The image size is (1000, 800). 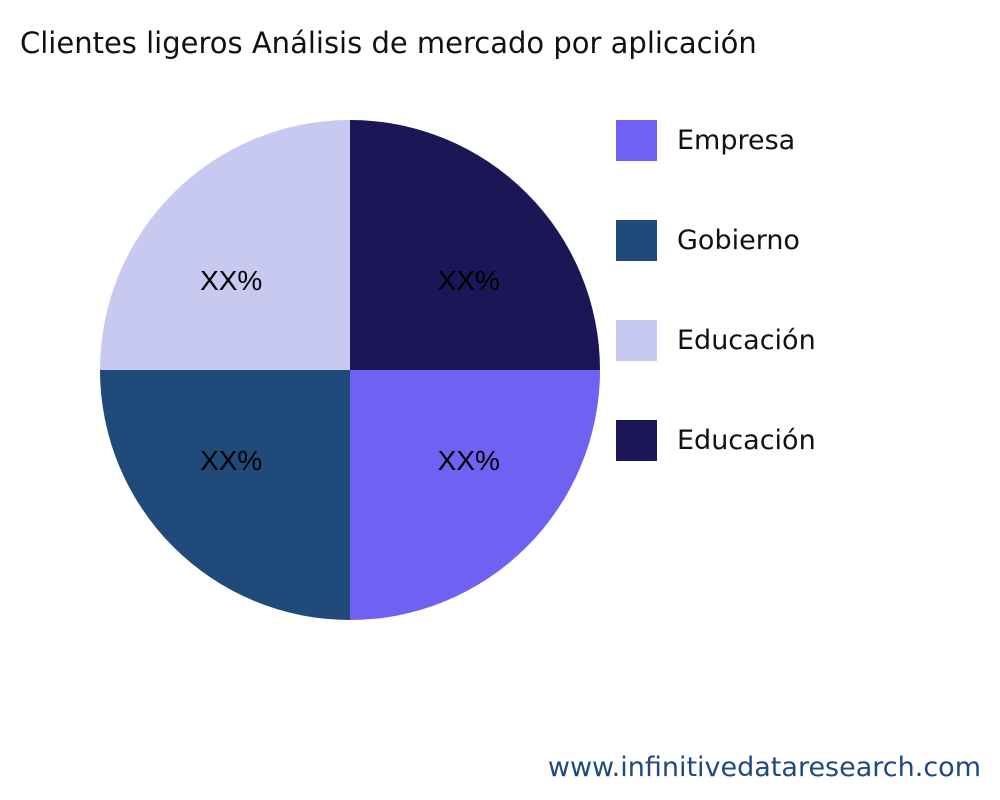 What do you see at coordinates (231, 280) in the screenshot?
I see `slice-label-2: XX%` at bounding box center [231, 280].